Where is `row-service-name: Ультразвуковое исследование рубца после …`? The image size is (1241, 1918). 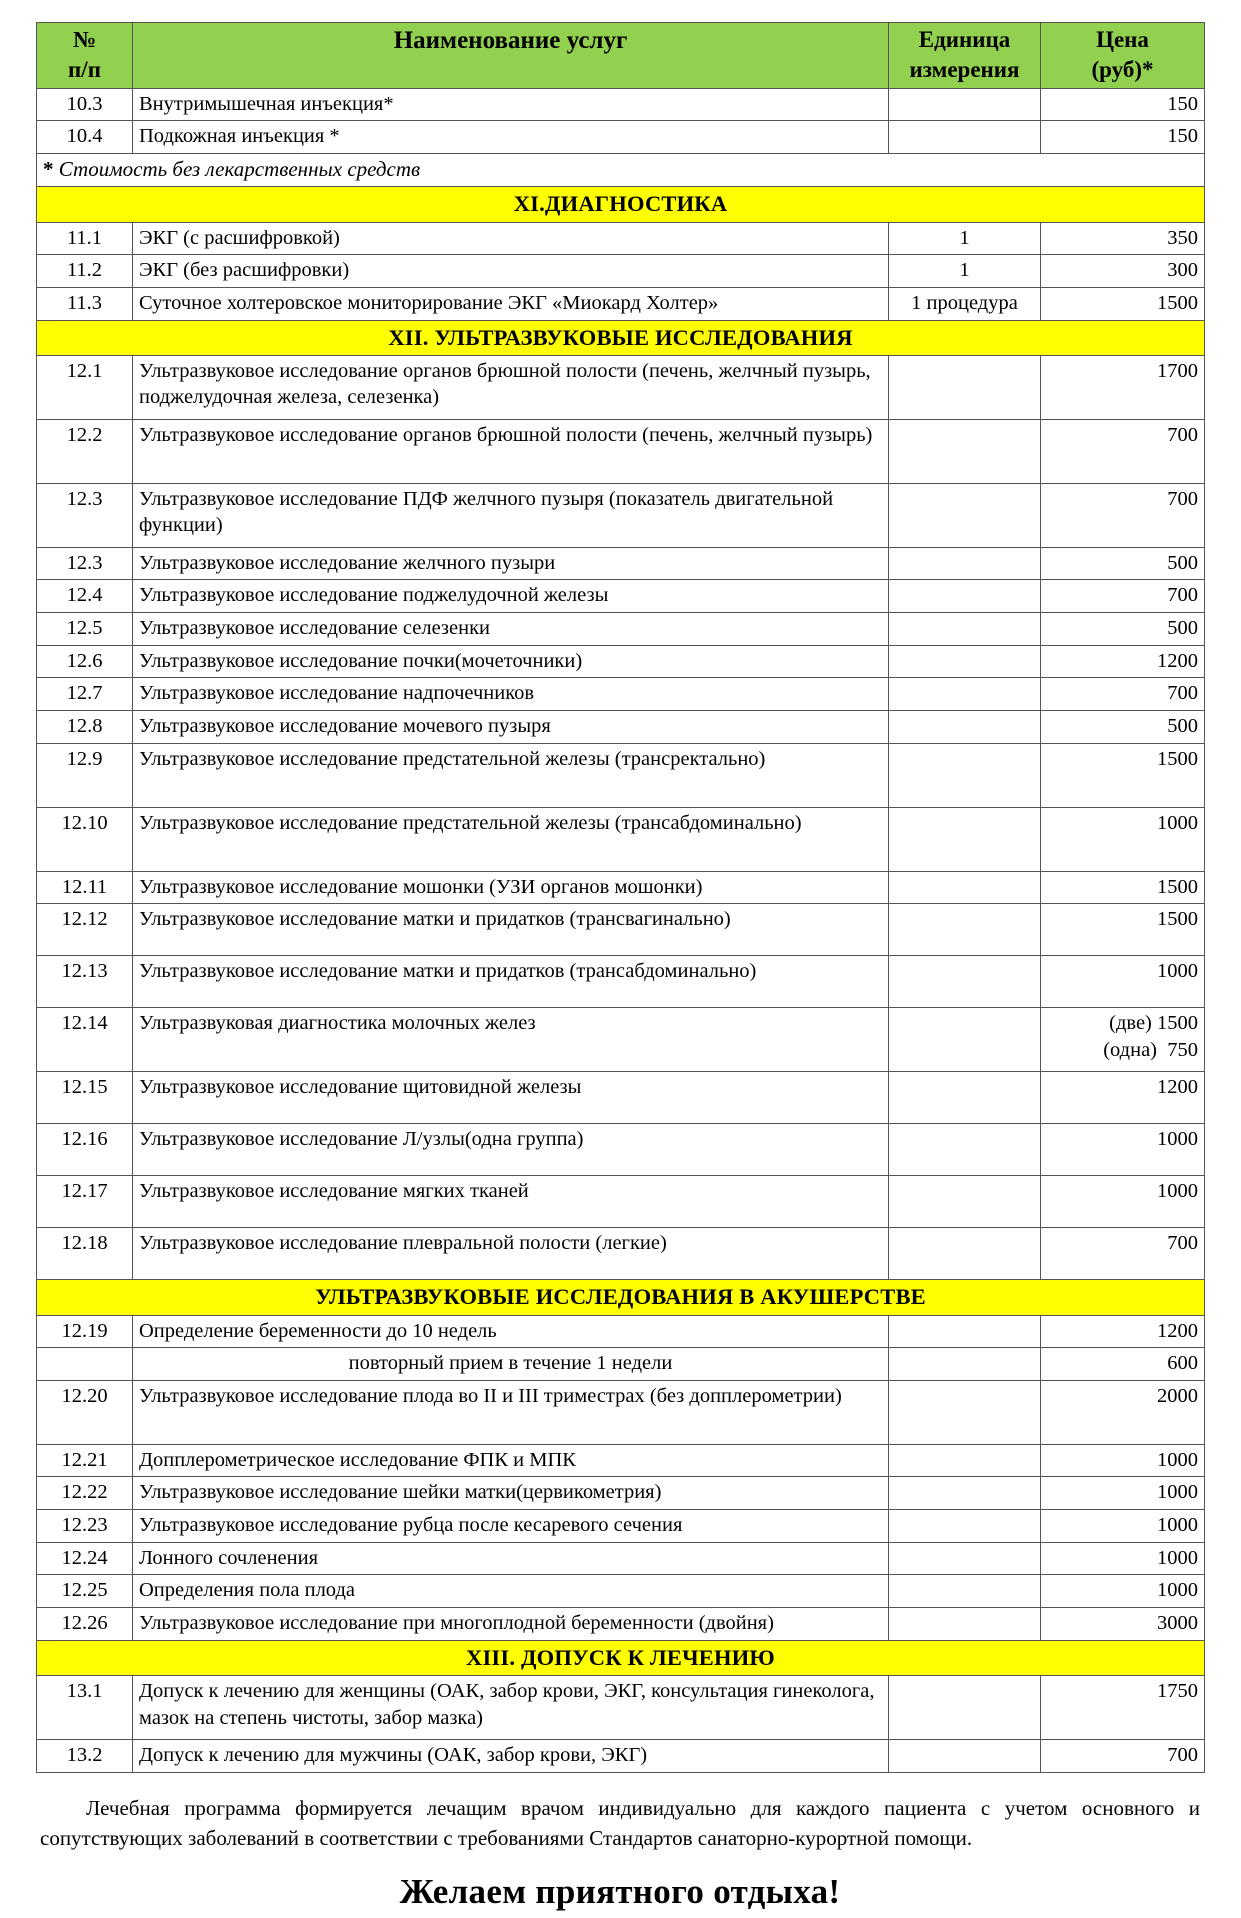 row-service-name: Ультразвуковое исследование рубца после … is located at coordinates (510, 1526).